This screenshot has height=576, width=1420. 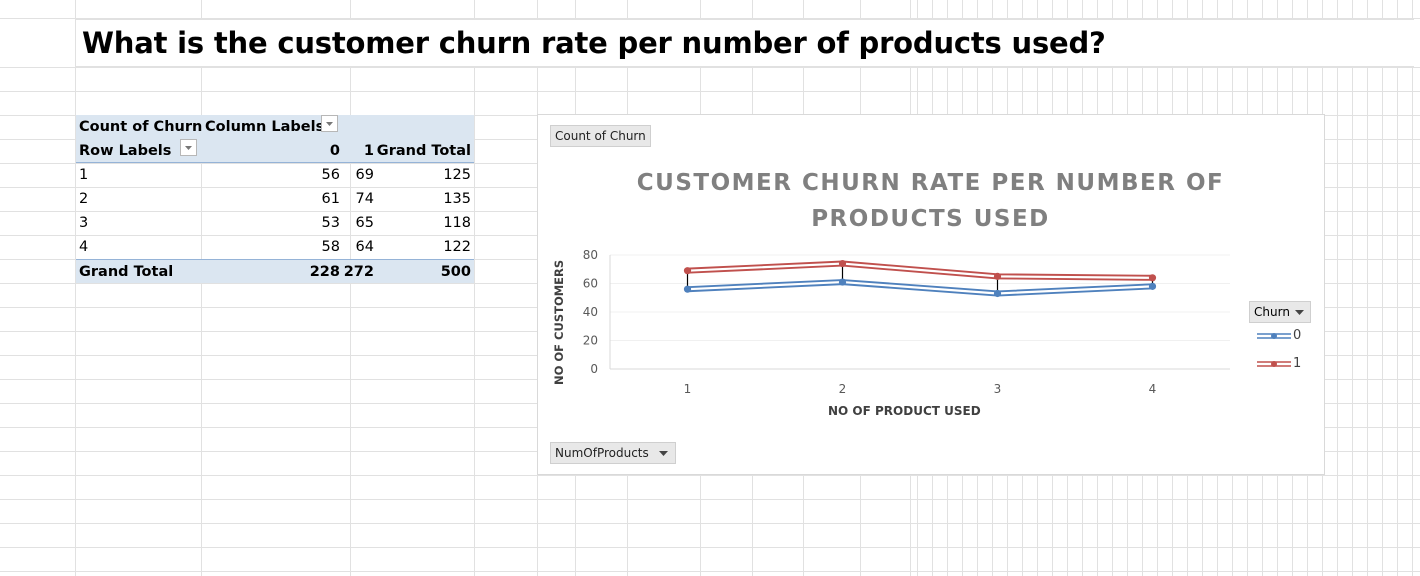 I want to click on cell-value: 64, so click(x=364, y=247).